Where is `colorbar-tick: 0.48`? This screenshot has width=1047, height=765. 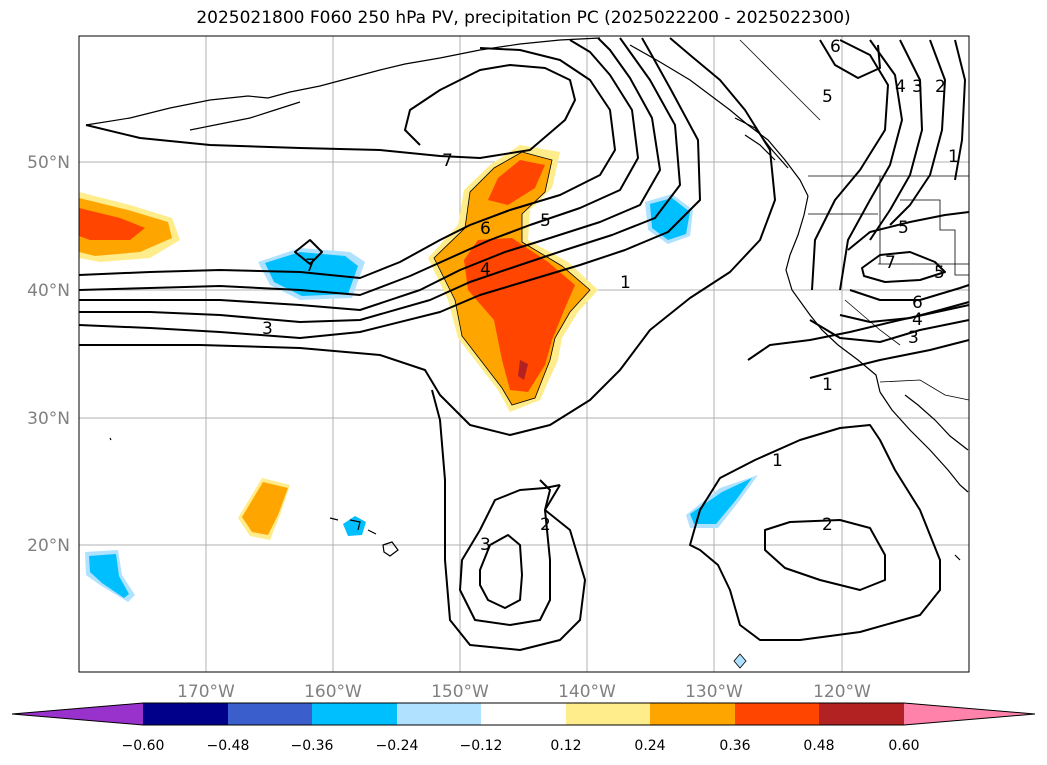 colorbar-tick: 0.48 is located at coordinates (818, 746).